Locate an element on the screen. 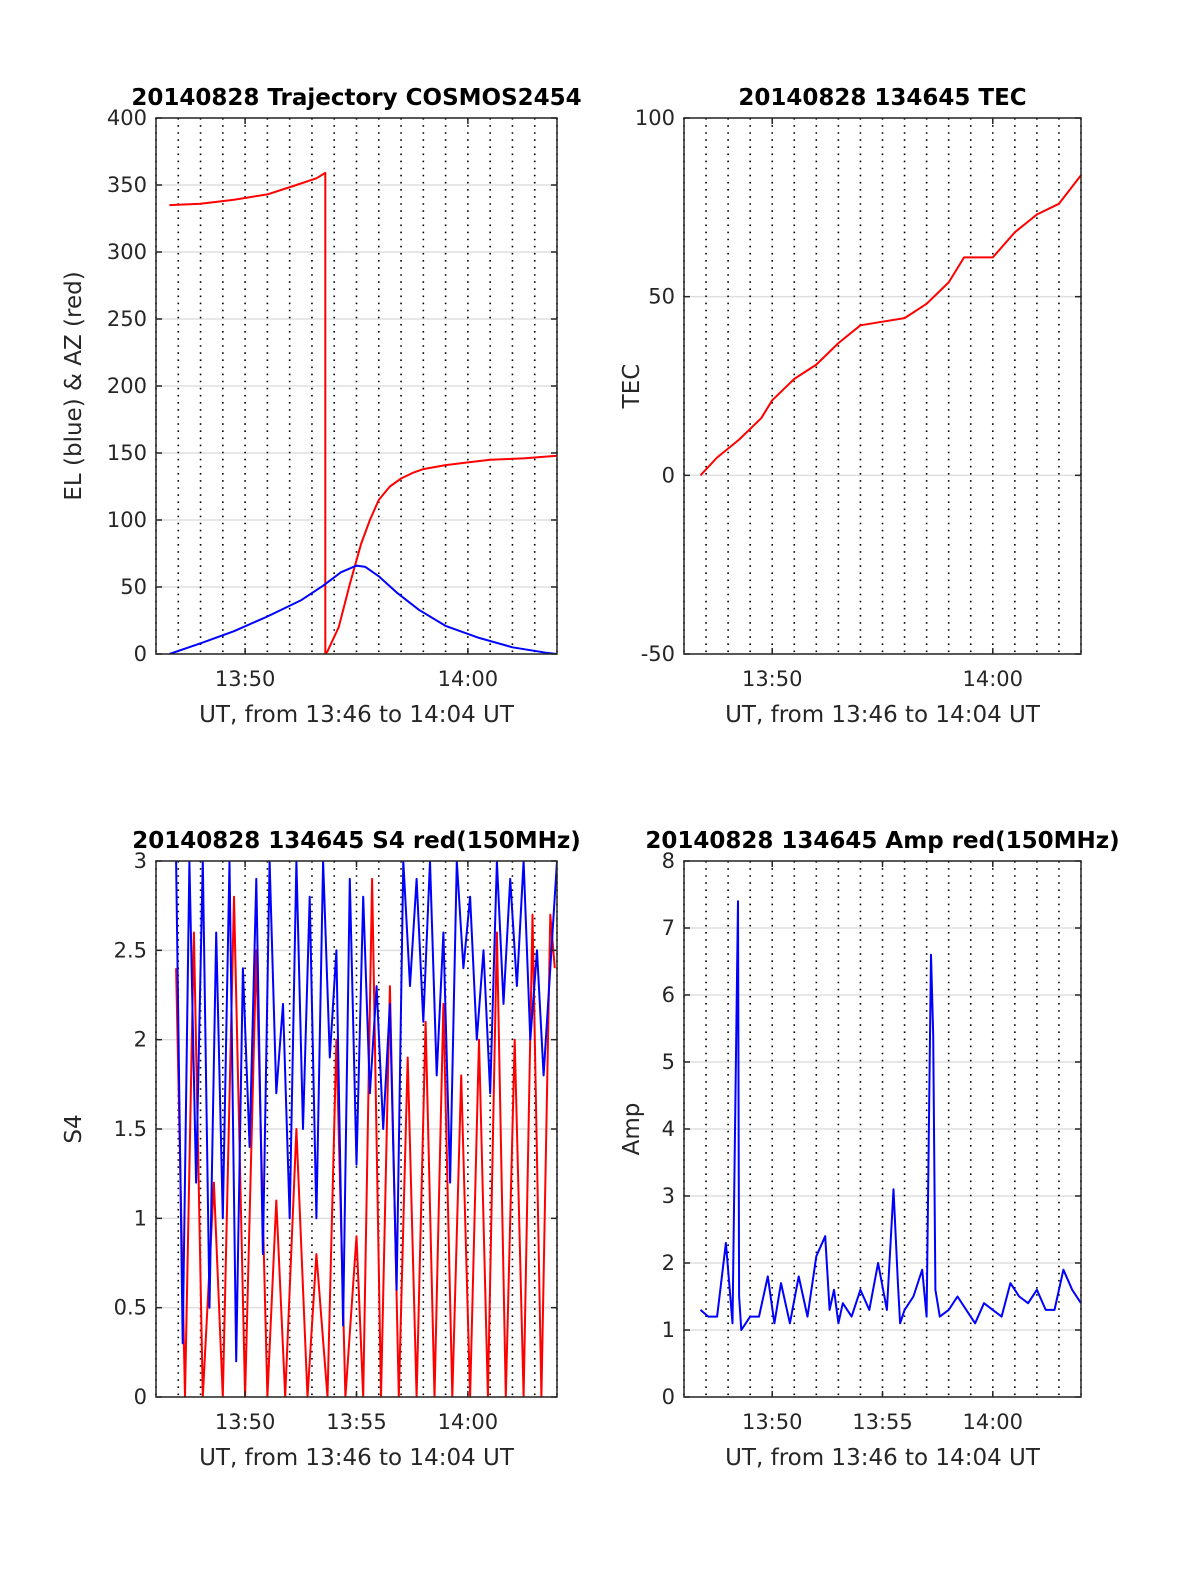  y-tick-label: -50 is located at coordinates (658, 654).